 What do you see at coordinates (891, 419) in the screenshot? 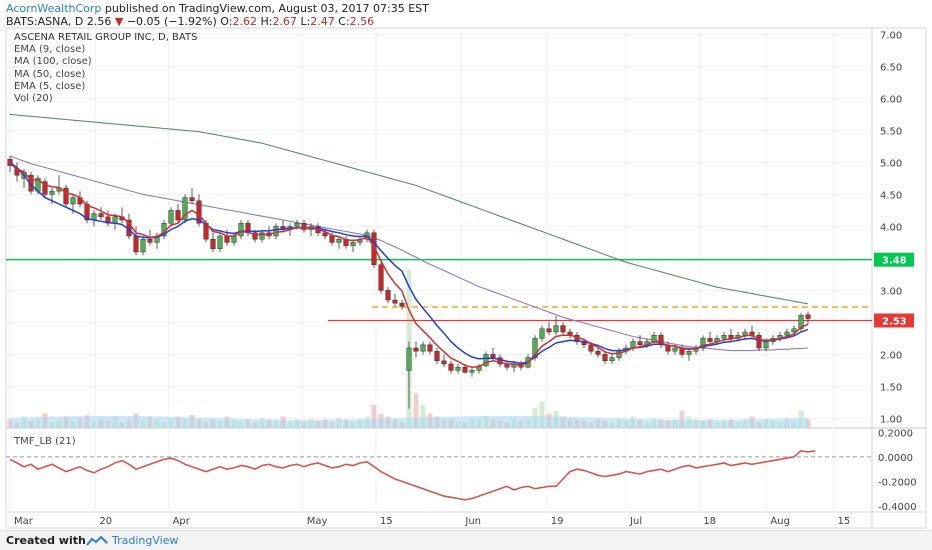
I see `price-tick-label: 1.00` at bounding box center [891, 419].